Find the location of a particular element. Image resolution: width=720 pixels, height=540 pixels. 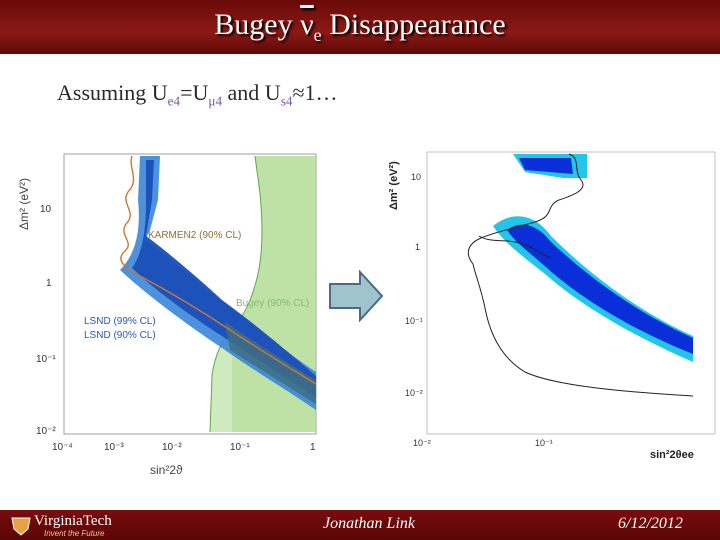

virginia-tech-logo: VirginiaTech Invent the Future is located at coordinates (67, 526).